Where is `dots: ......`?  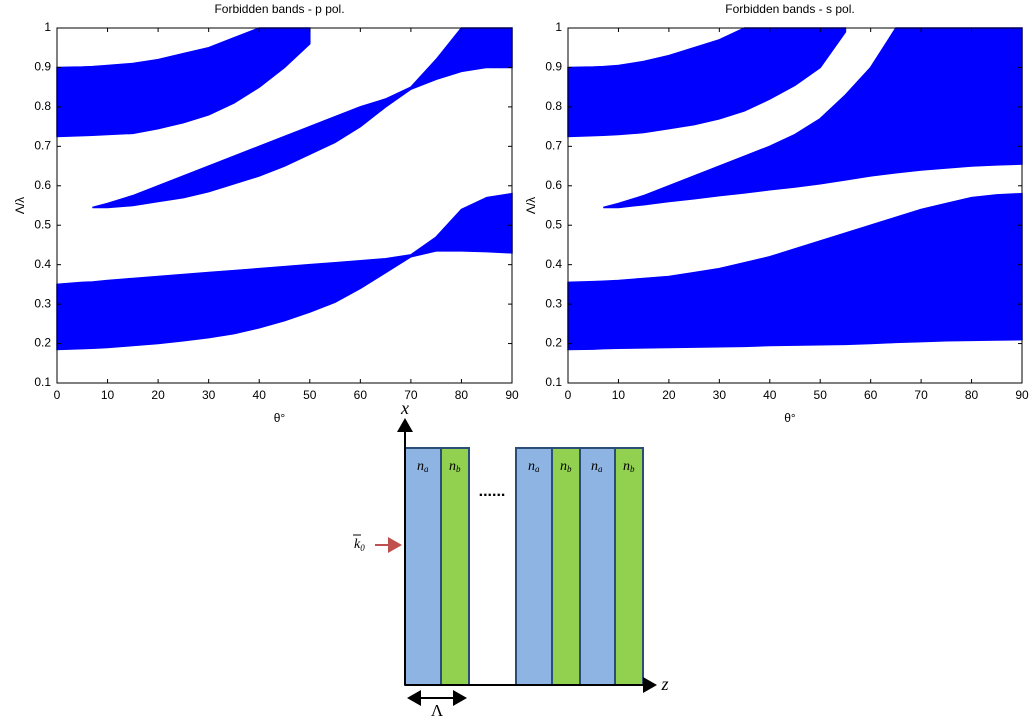
dots: ...... is located at coordinates (492, 491).